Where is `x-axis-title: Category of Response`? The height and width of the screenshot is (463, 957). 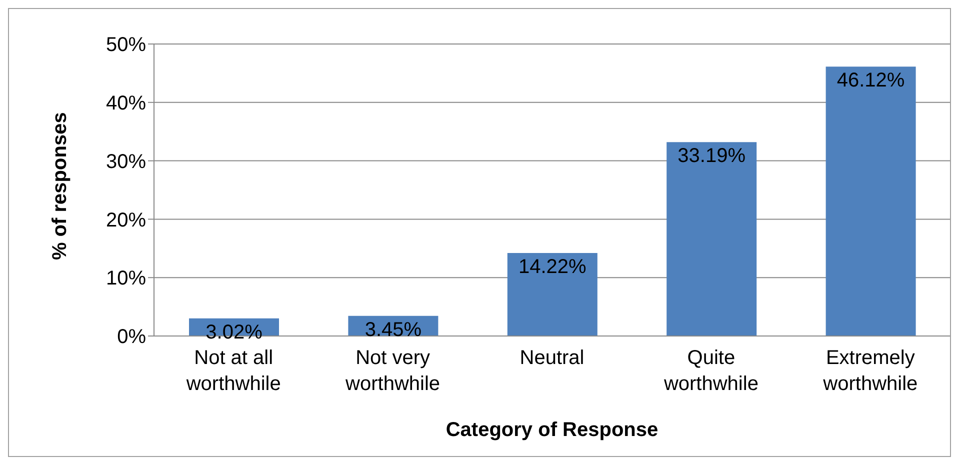 x-axis-title: Category of Response is located at coordinates (552, 430).